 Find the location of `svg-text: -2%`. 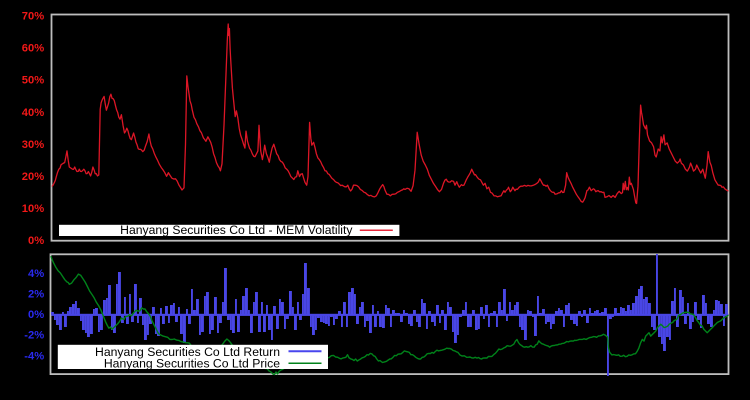

svg-text: -2% is located at coordinates (34, 336).